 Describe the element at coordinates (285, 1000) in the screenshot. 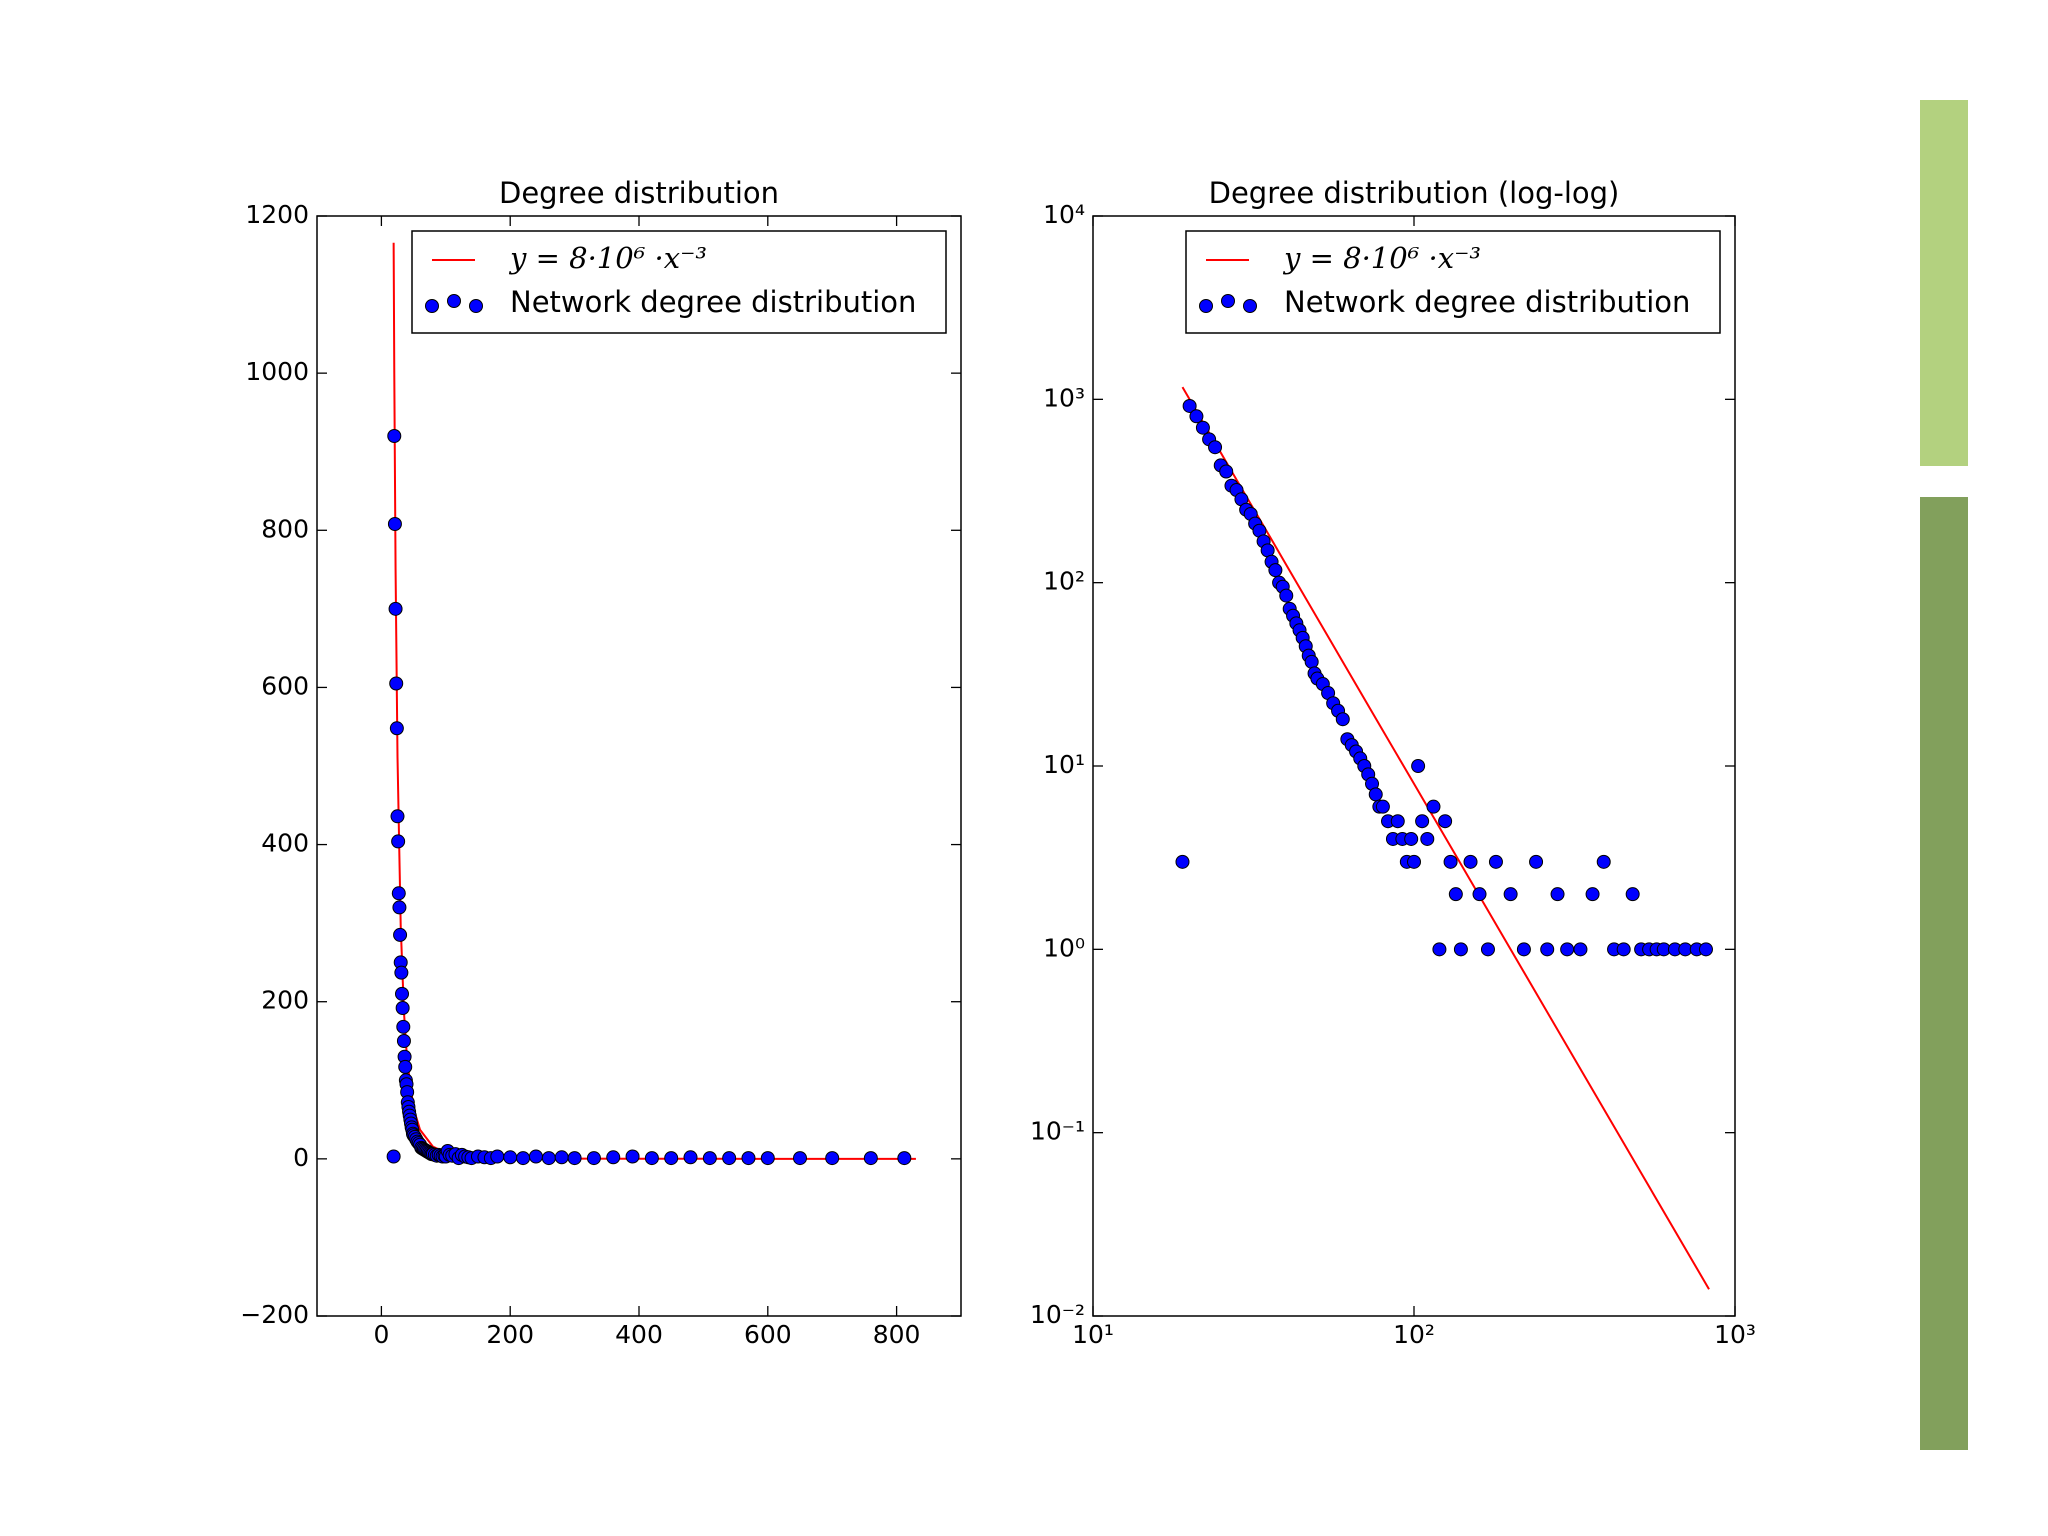

I see `y-tick-label: 200` at that location.